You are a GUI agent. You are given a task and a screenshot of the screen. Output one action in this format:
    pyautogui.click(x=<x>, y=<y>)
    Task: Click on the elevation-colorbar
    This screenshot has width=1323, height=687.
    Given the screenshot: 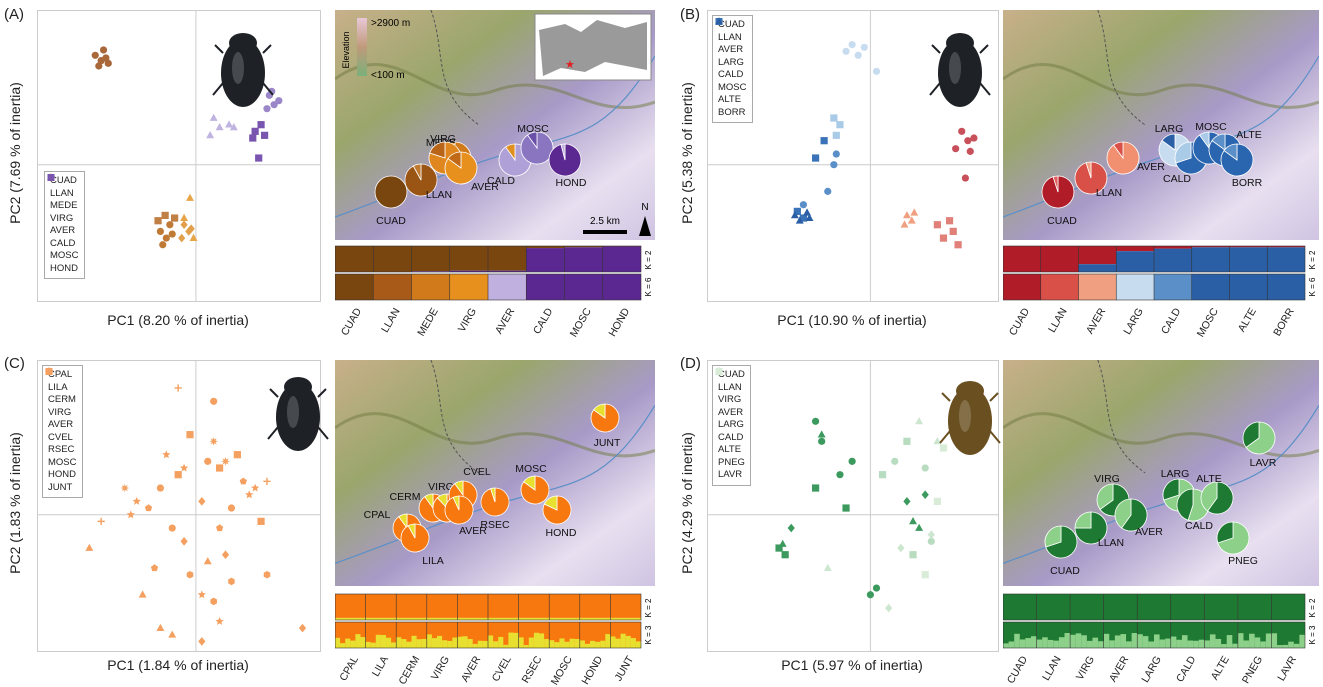 What is the action you would take?
    pyautogui.click(x=362, y=47)
    